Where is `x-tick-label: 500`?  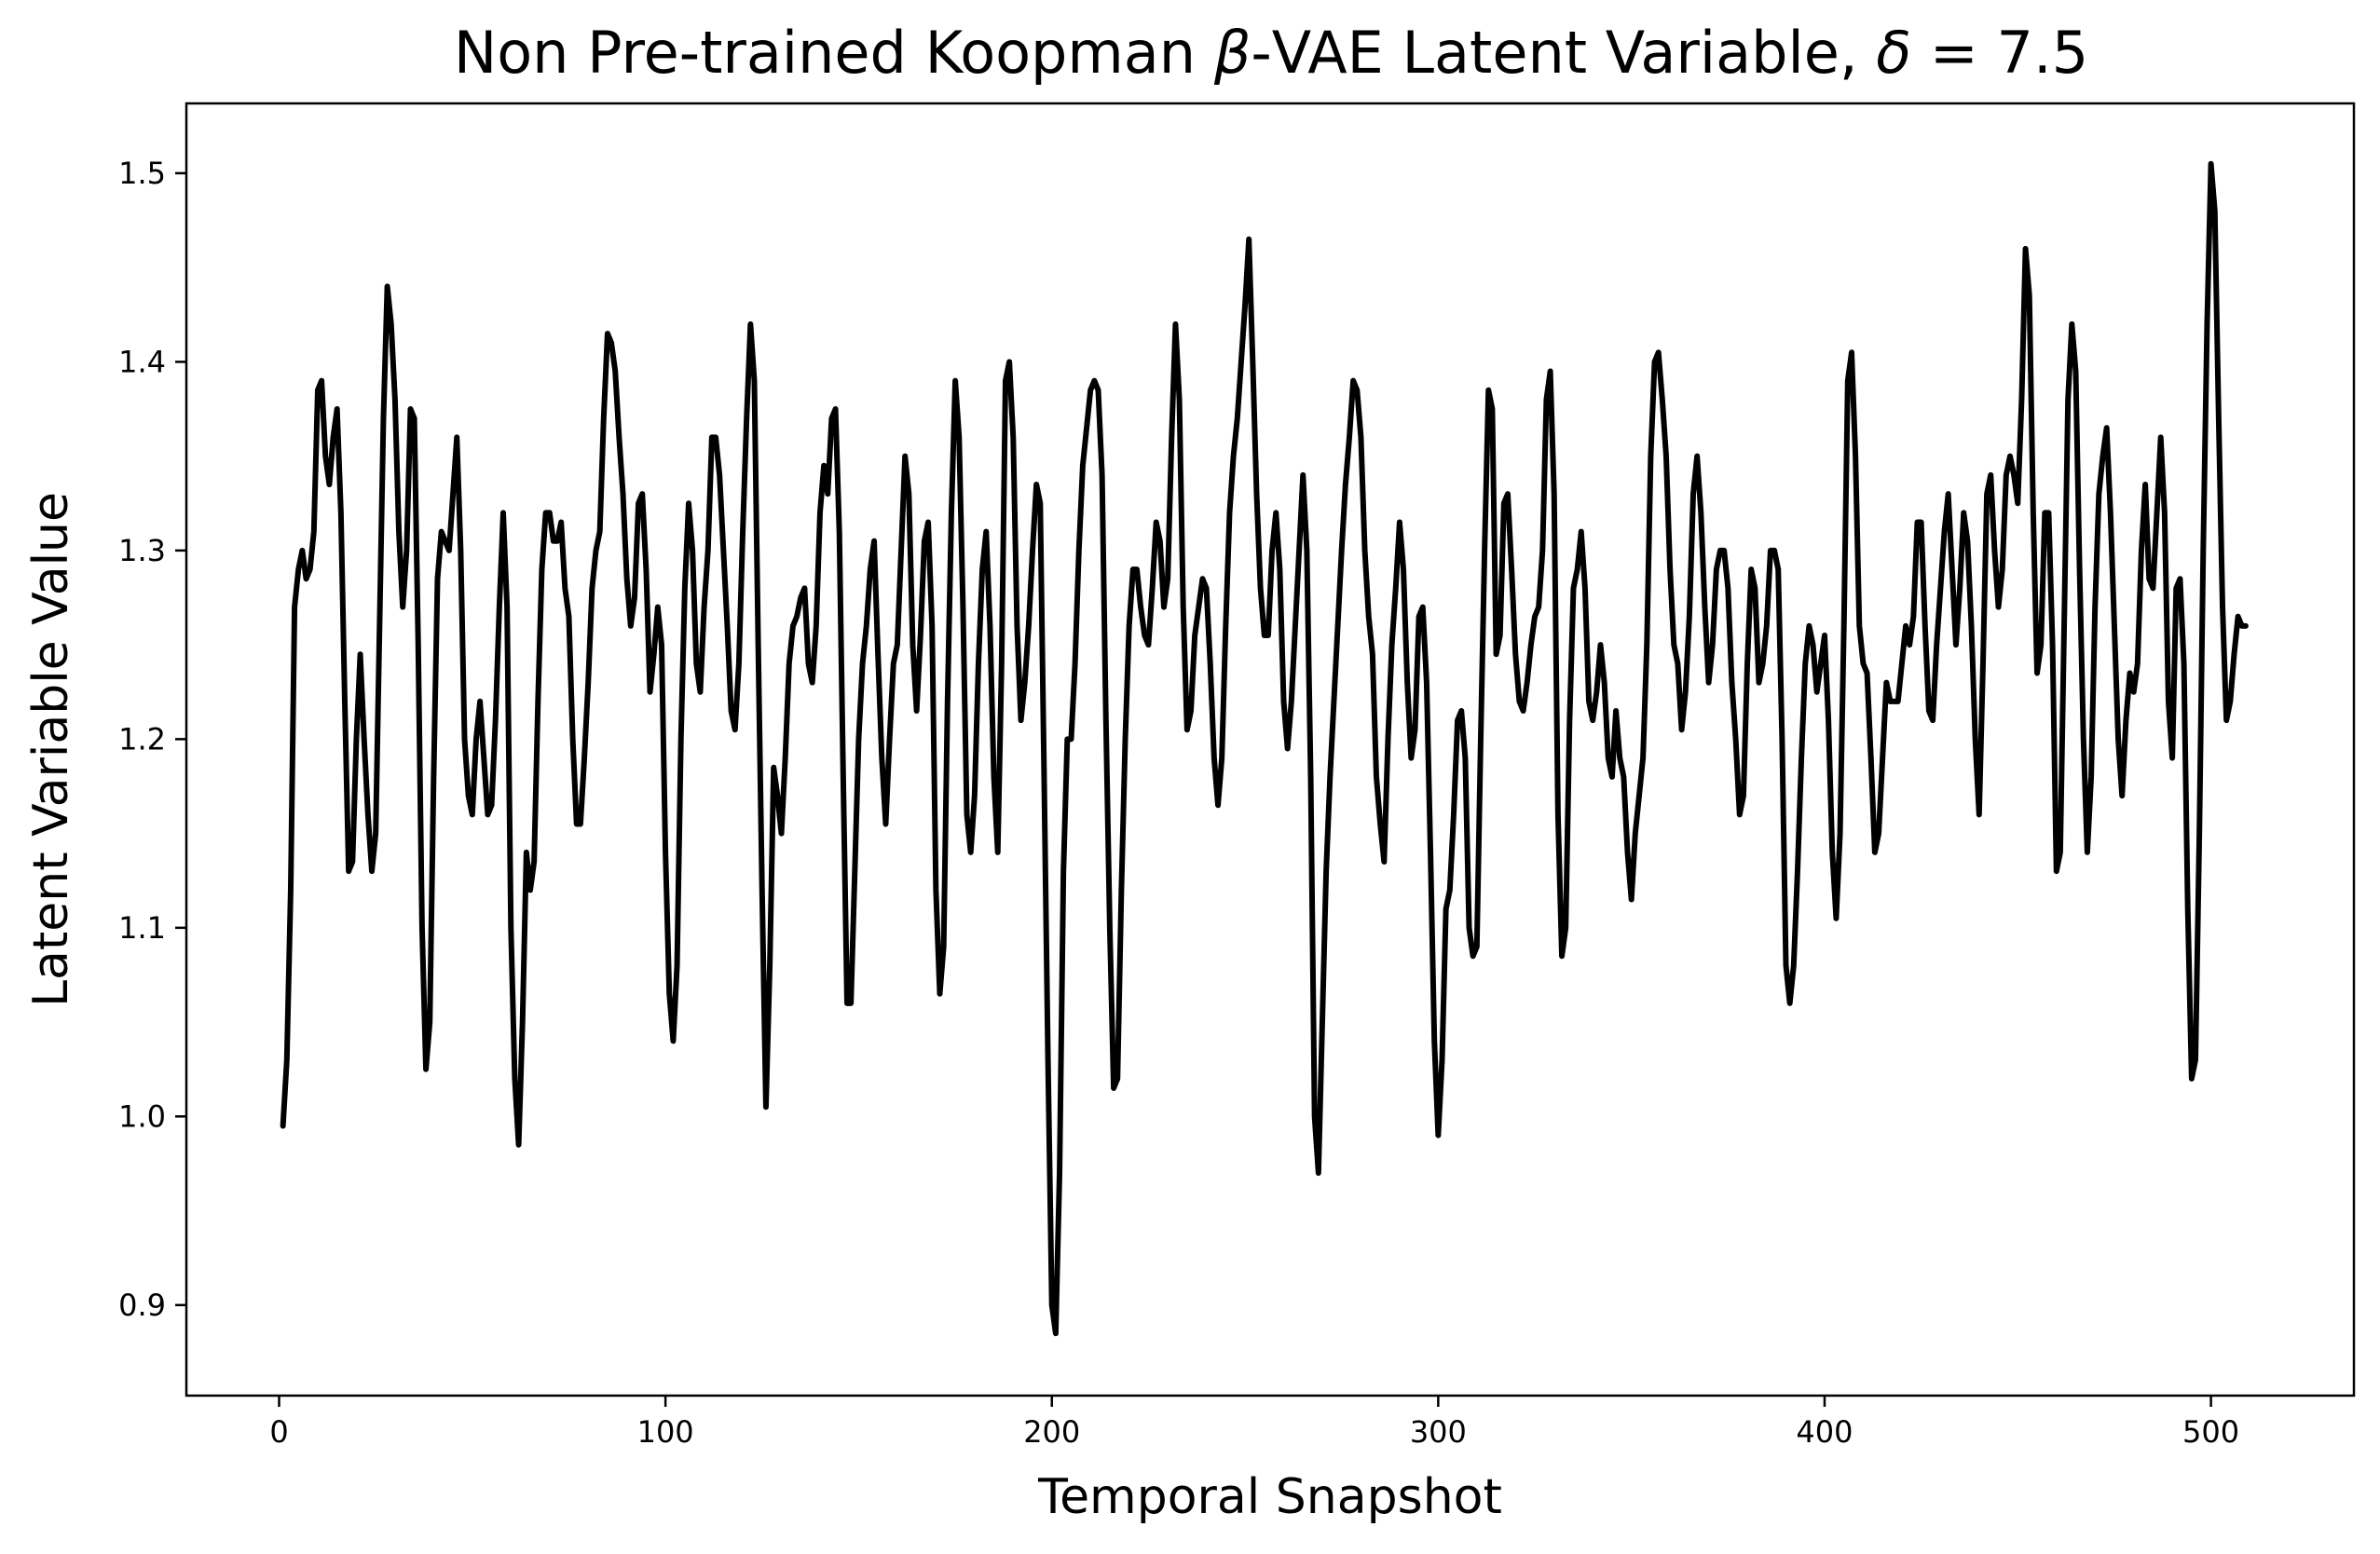
x-tick-label: 500 is located at coordinates (2210, 1432).